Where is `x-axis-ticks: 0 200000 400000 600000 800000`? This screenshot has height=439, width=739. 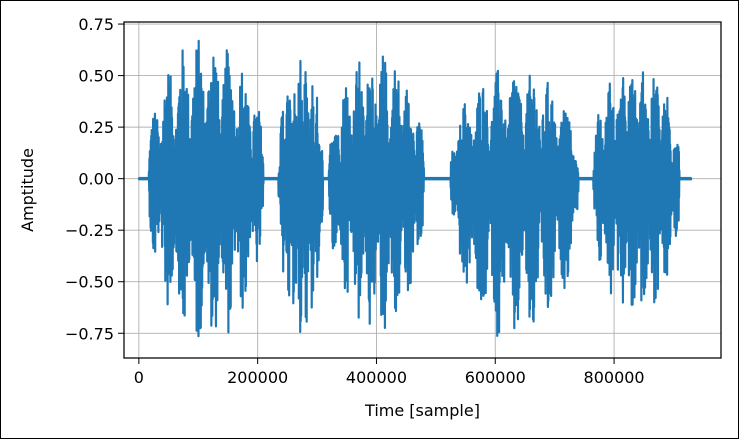 x-axis-ticks: 0 200000 400000 600000 800000 is located at coordinates (389, 372).